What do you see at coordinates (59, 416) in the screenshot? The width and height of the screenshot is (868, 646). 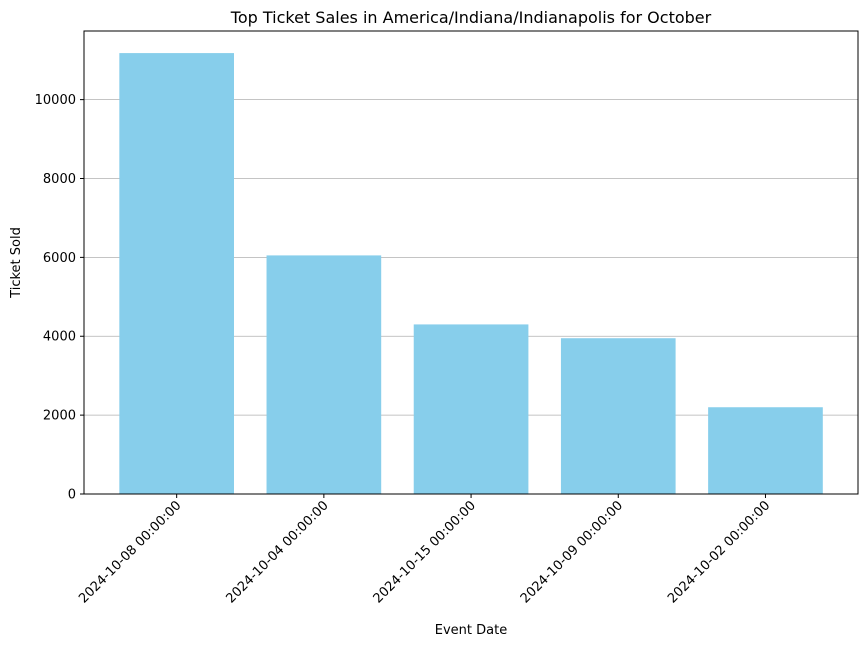 I see `y-tick-label-1: 2000` at bounding box center [59, 416].